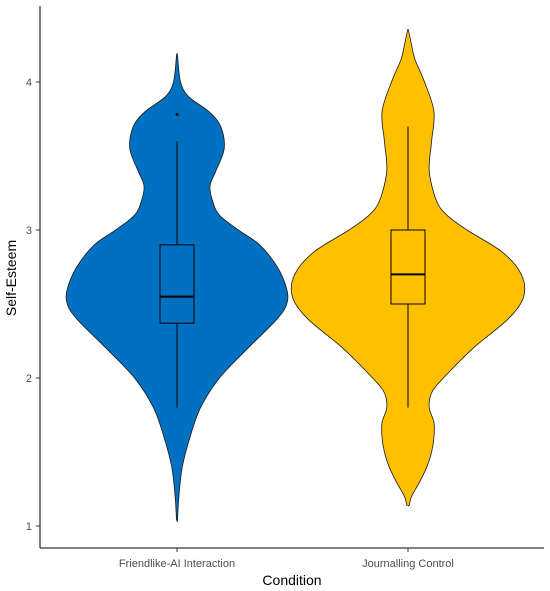  What do you see at coordinates (291, 580) in the screenshot?
I see `x-axis-title: Condition` at bounding box center [291, 580].